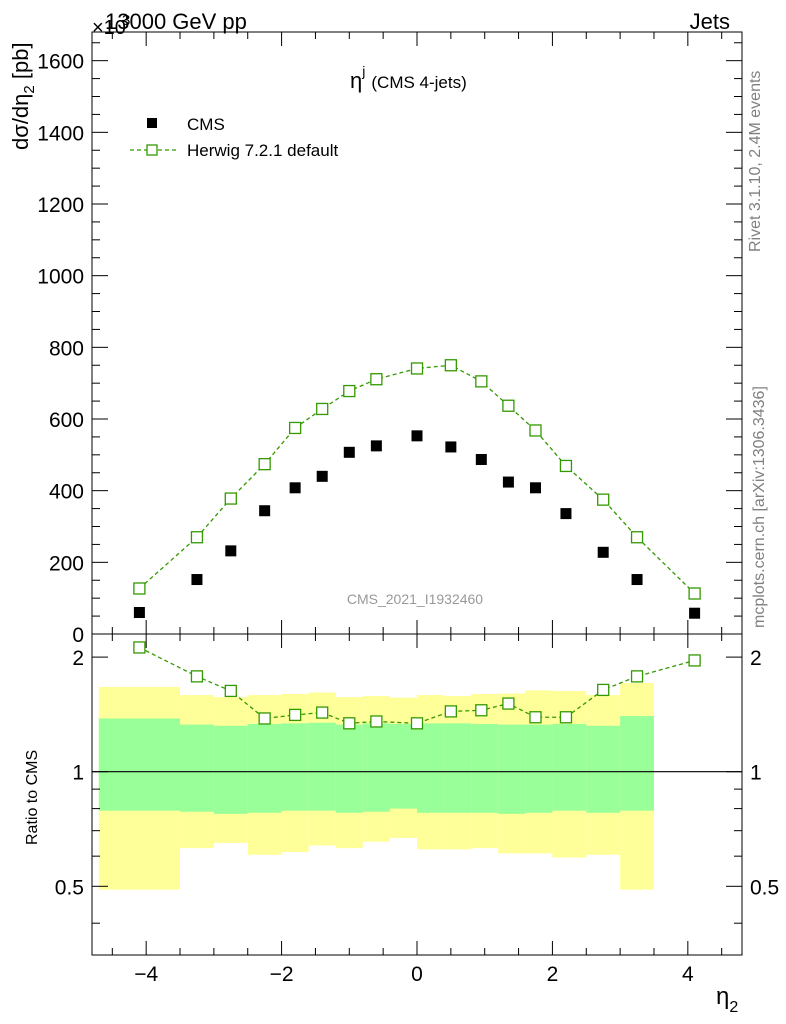 The image size is (786, 1024). What do you see at coordinates (78, 773) in the screenshot?
I see `ratio-y-tick-label: 1` at bounding box center [78, 773].